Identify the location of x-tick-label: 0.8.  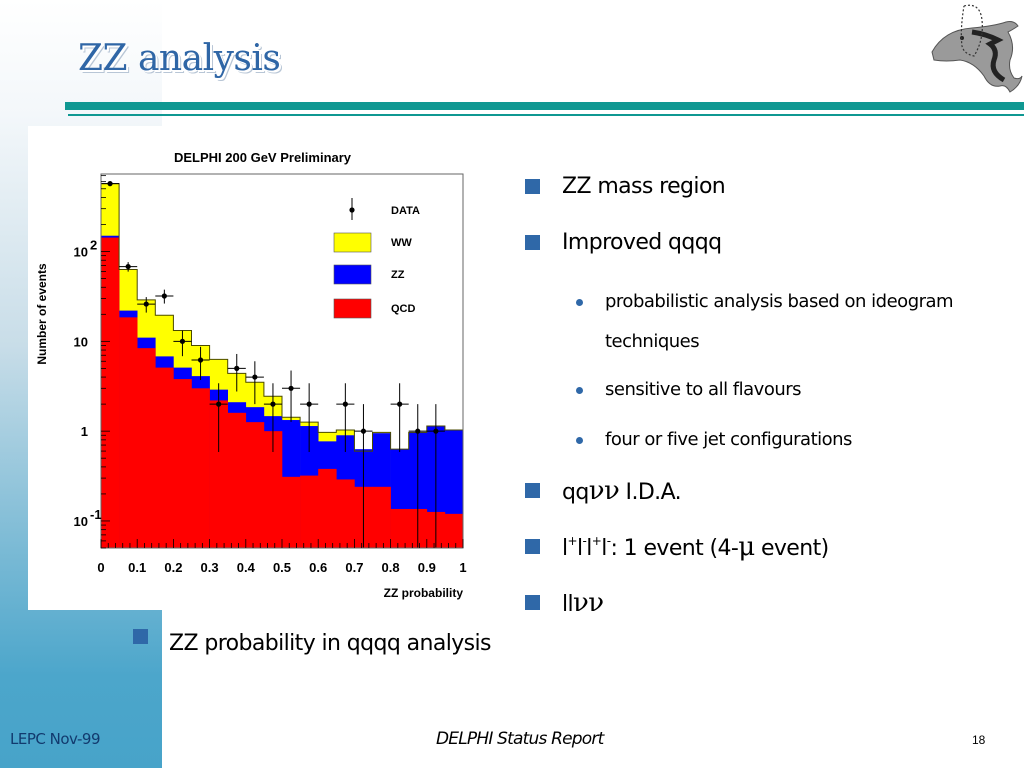
(391, 567).